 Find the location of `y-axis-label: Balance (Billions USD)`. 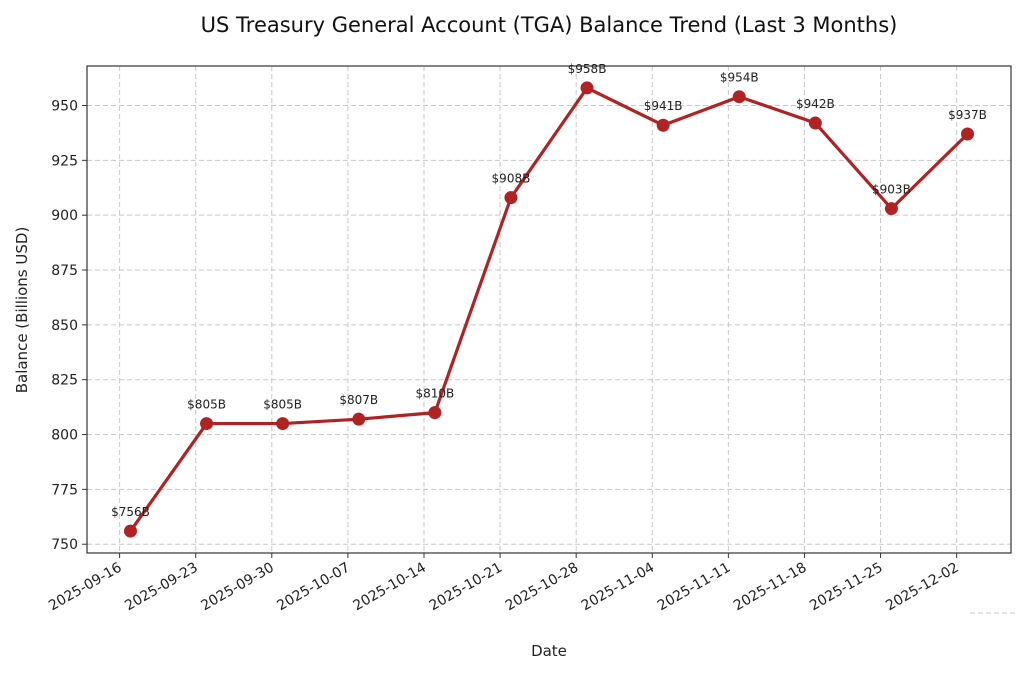

y-axis-label: Balance (Billions USD) is located at coordinates (22, 310).